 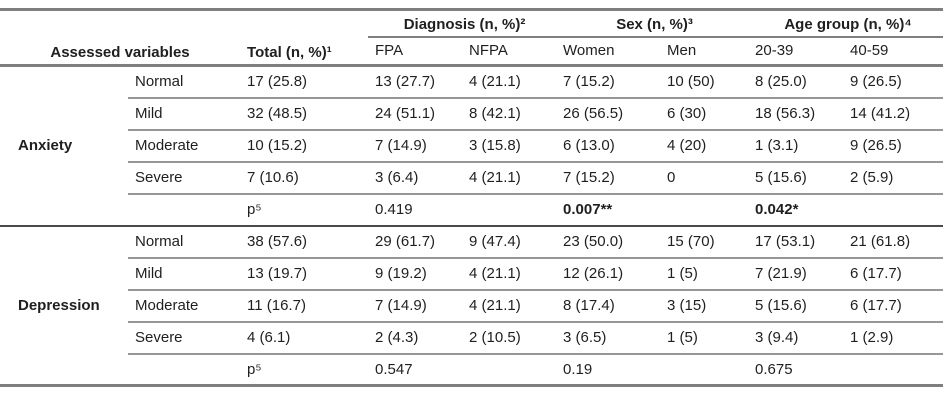 What do you see at coordinates (509, 338) in the screenshot?
I see `data-cell: 2 (10.5)` at bounding box center [509, 338].